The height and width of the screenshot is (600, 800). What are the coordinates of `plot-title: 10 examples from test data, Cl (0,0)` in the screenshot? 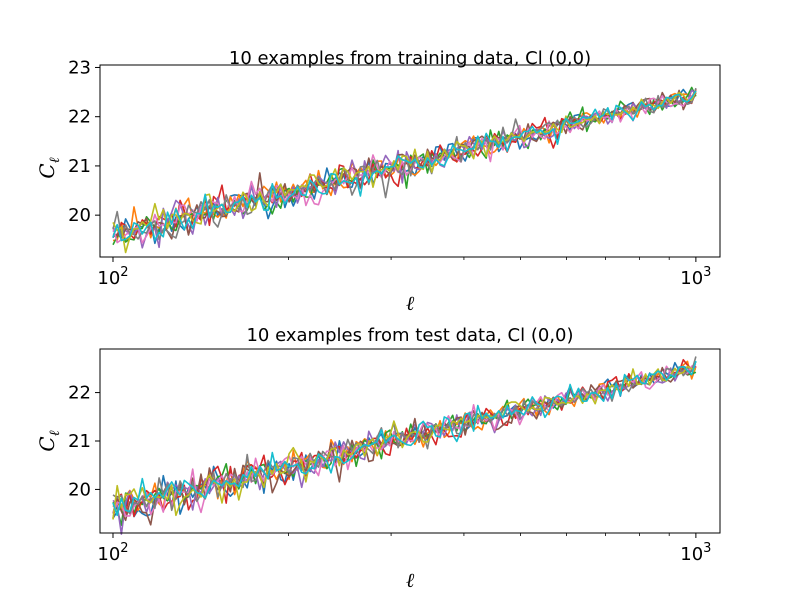 It's located at (409, 335).